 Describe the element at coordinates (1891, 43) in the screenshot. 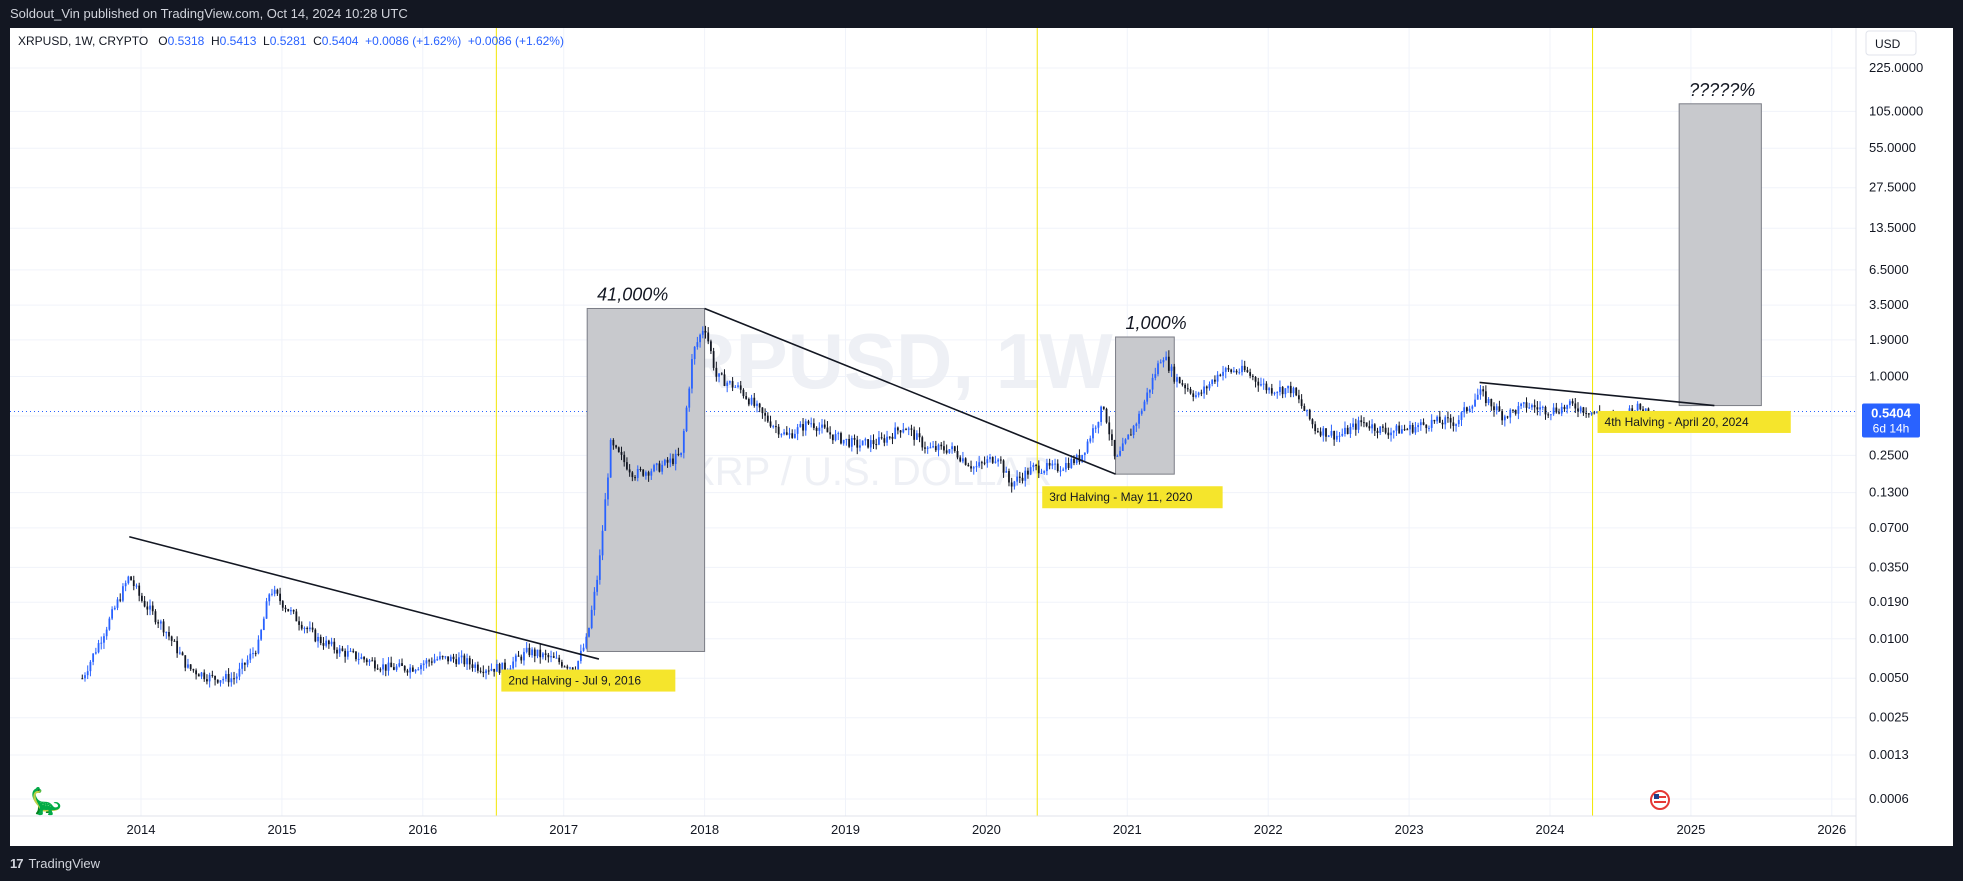

I see `currency-button` at that location.